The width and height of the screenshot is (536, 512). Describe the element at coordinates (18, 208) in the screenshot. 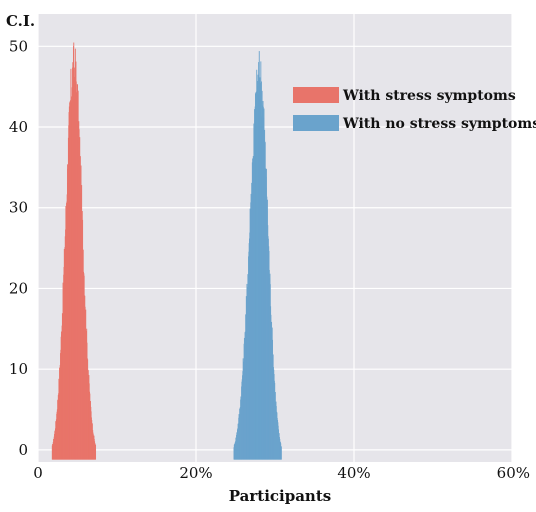

I see `y-tick-label: 30` at that location.